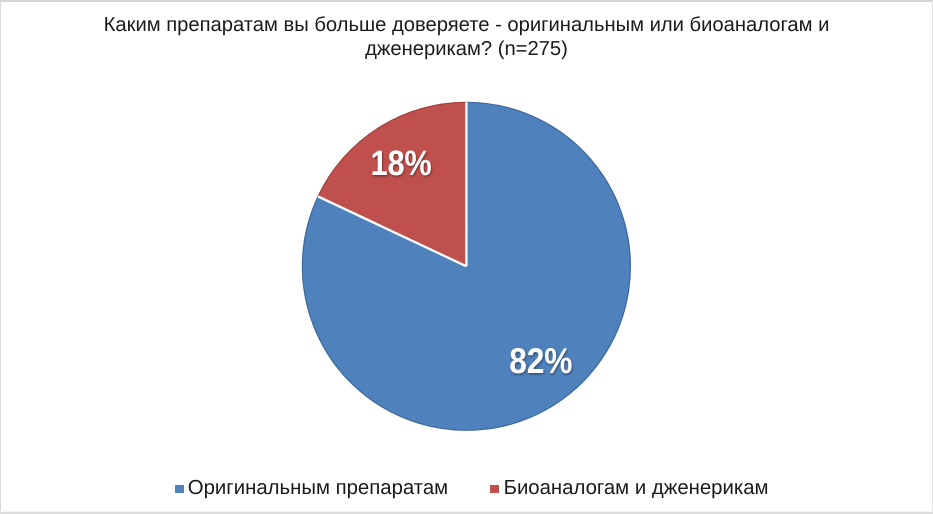 The width and height of the screenshot is (933, 514). Describe the element at coordinates (540, 361) in the screenshot. I see `svg-text: 82%` at that location.